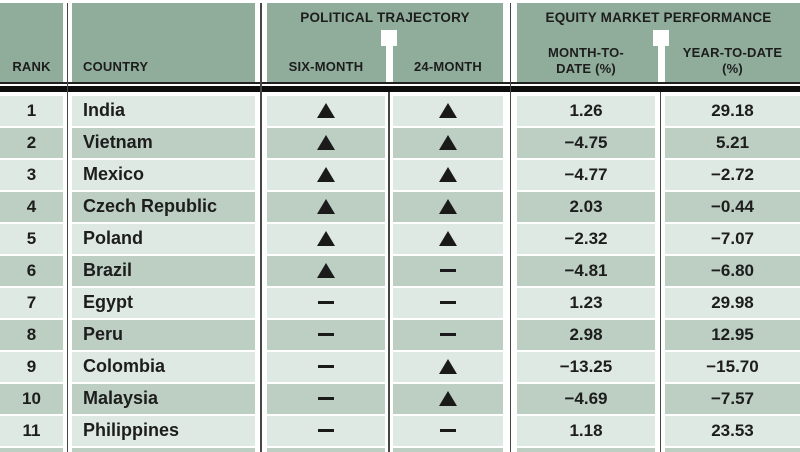  What do you see at coordinates (163, 42) in the screenshot?
I see `country-header-cell: COUNTRY` at bounding box center [163, 42].